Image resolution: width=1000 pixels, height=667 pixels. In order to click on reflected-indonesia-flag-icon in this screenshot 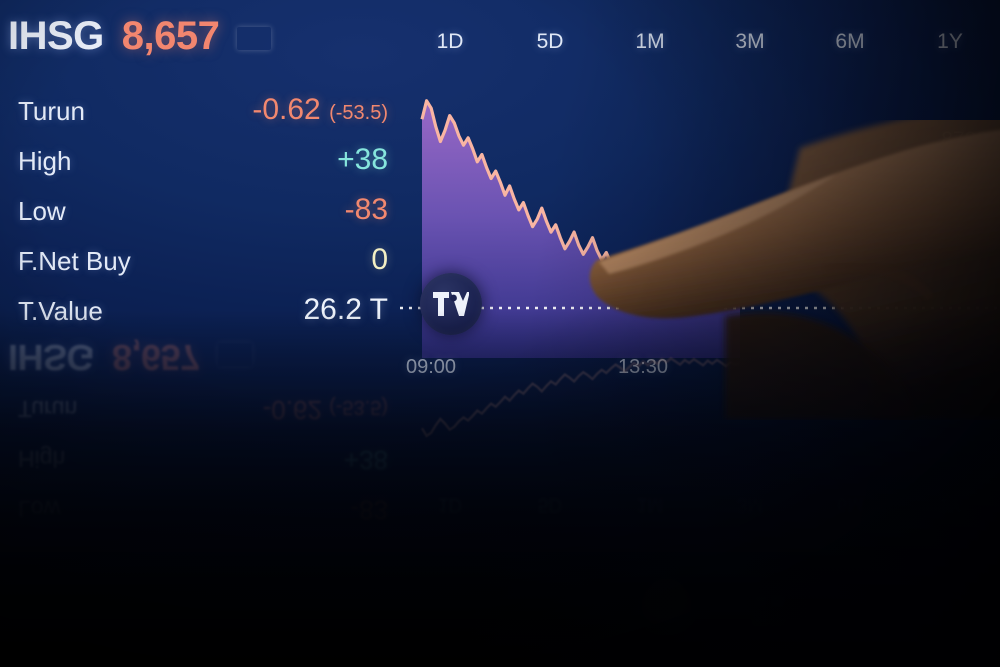, I will do `click(235, 355)`.